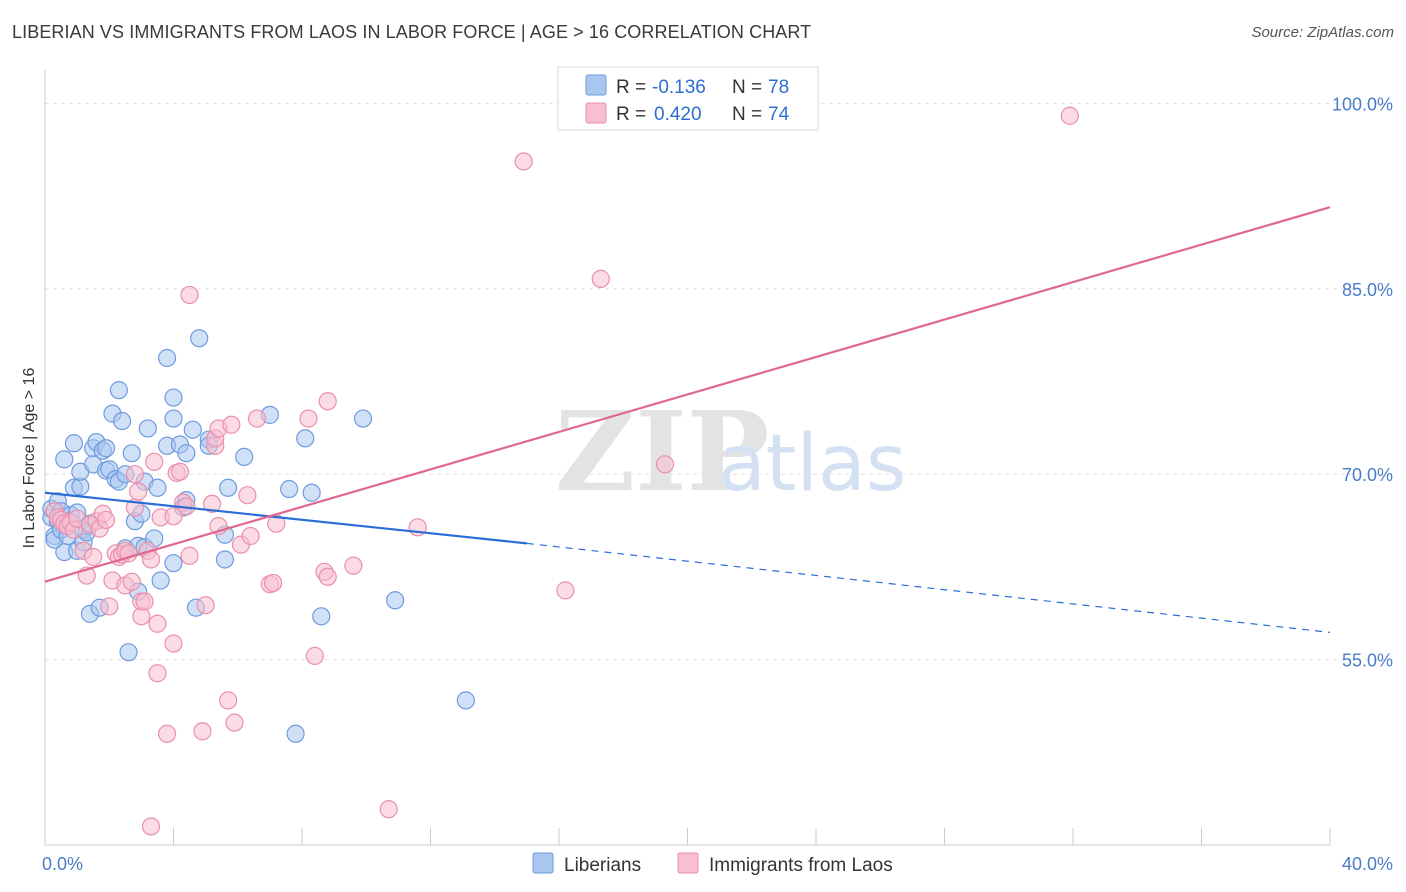 This screenshot has width=1406, height=892. What do you see at coordinates (678, 114) in the screenshot?
I see `legend-r-value-laos: 0.420` at bounding box center [678, 114].